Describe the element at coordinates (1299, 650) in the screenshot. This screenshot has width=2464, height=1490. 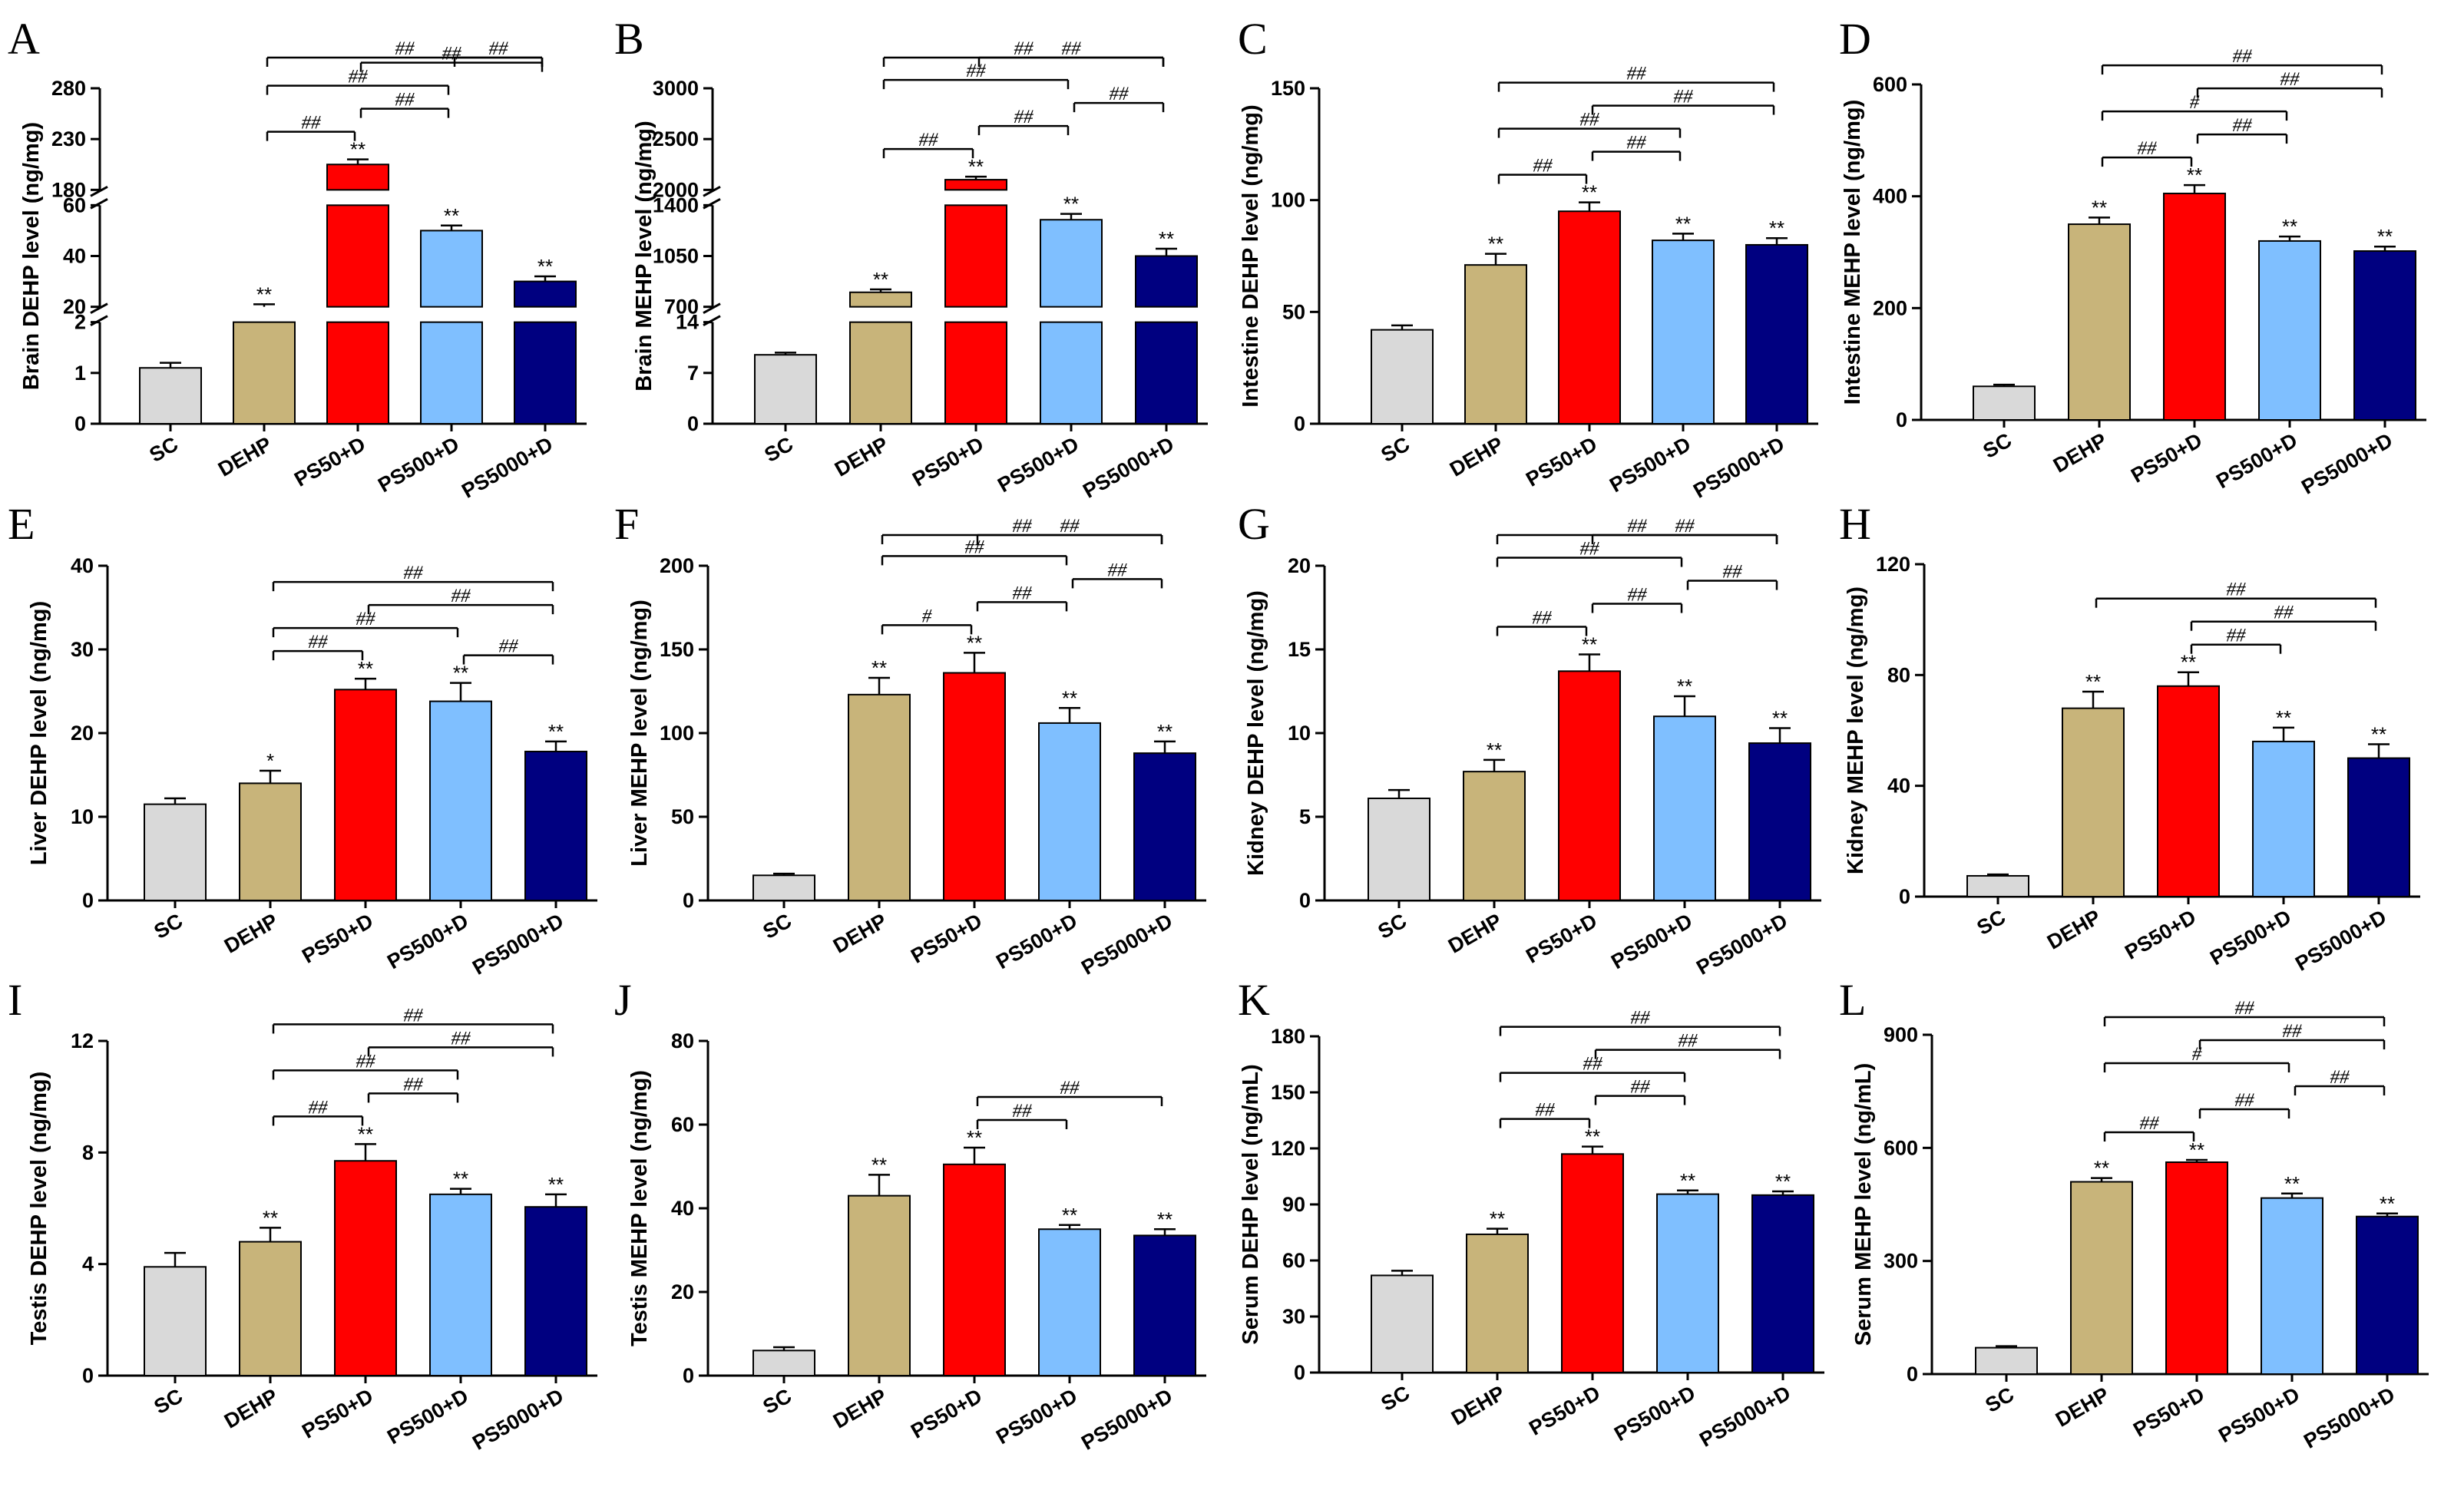
I see `y-tick-label: 15` at that location.